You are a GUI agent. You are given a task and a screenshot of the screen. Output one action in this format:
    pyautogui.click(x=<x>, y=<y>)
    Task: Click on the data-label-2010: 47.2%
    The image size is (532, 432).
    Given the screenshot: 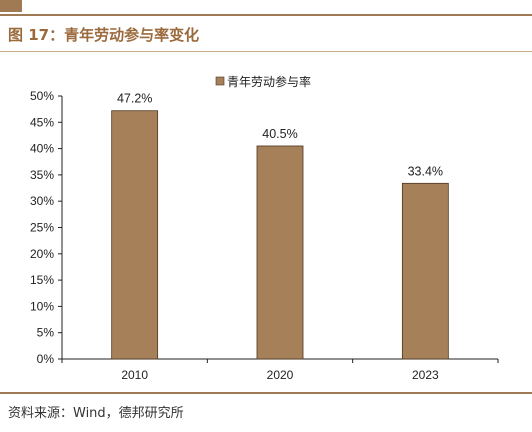 What is the action you would take?
    pyautogui.click(x=134, y=99)
    